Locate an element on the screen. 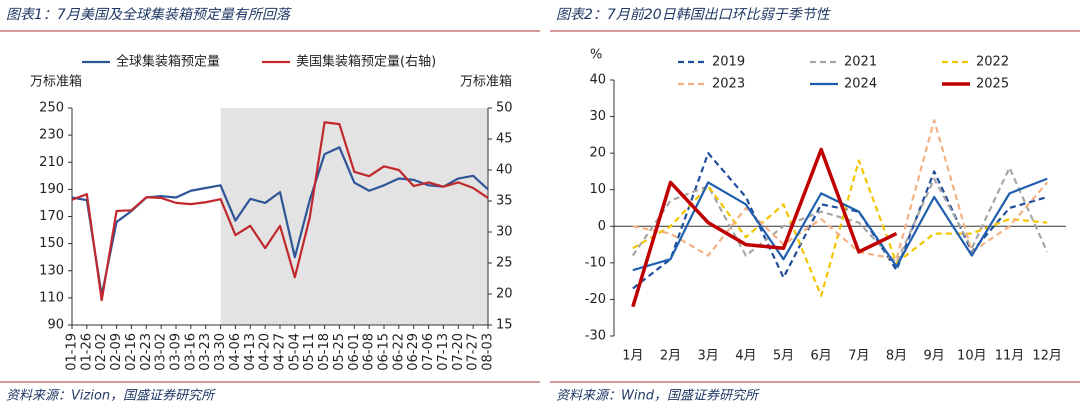 This screenshot has height=410, width=1080. x-tick-label: 04-27 is located at coordinates (280, 352).